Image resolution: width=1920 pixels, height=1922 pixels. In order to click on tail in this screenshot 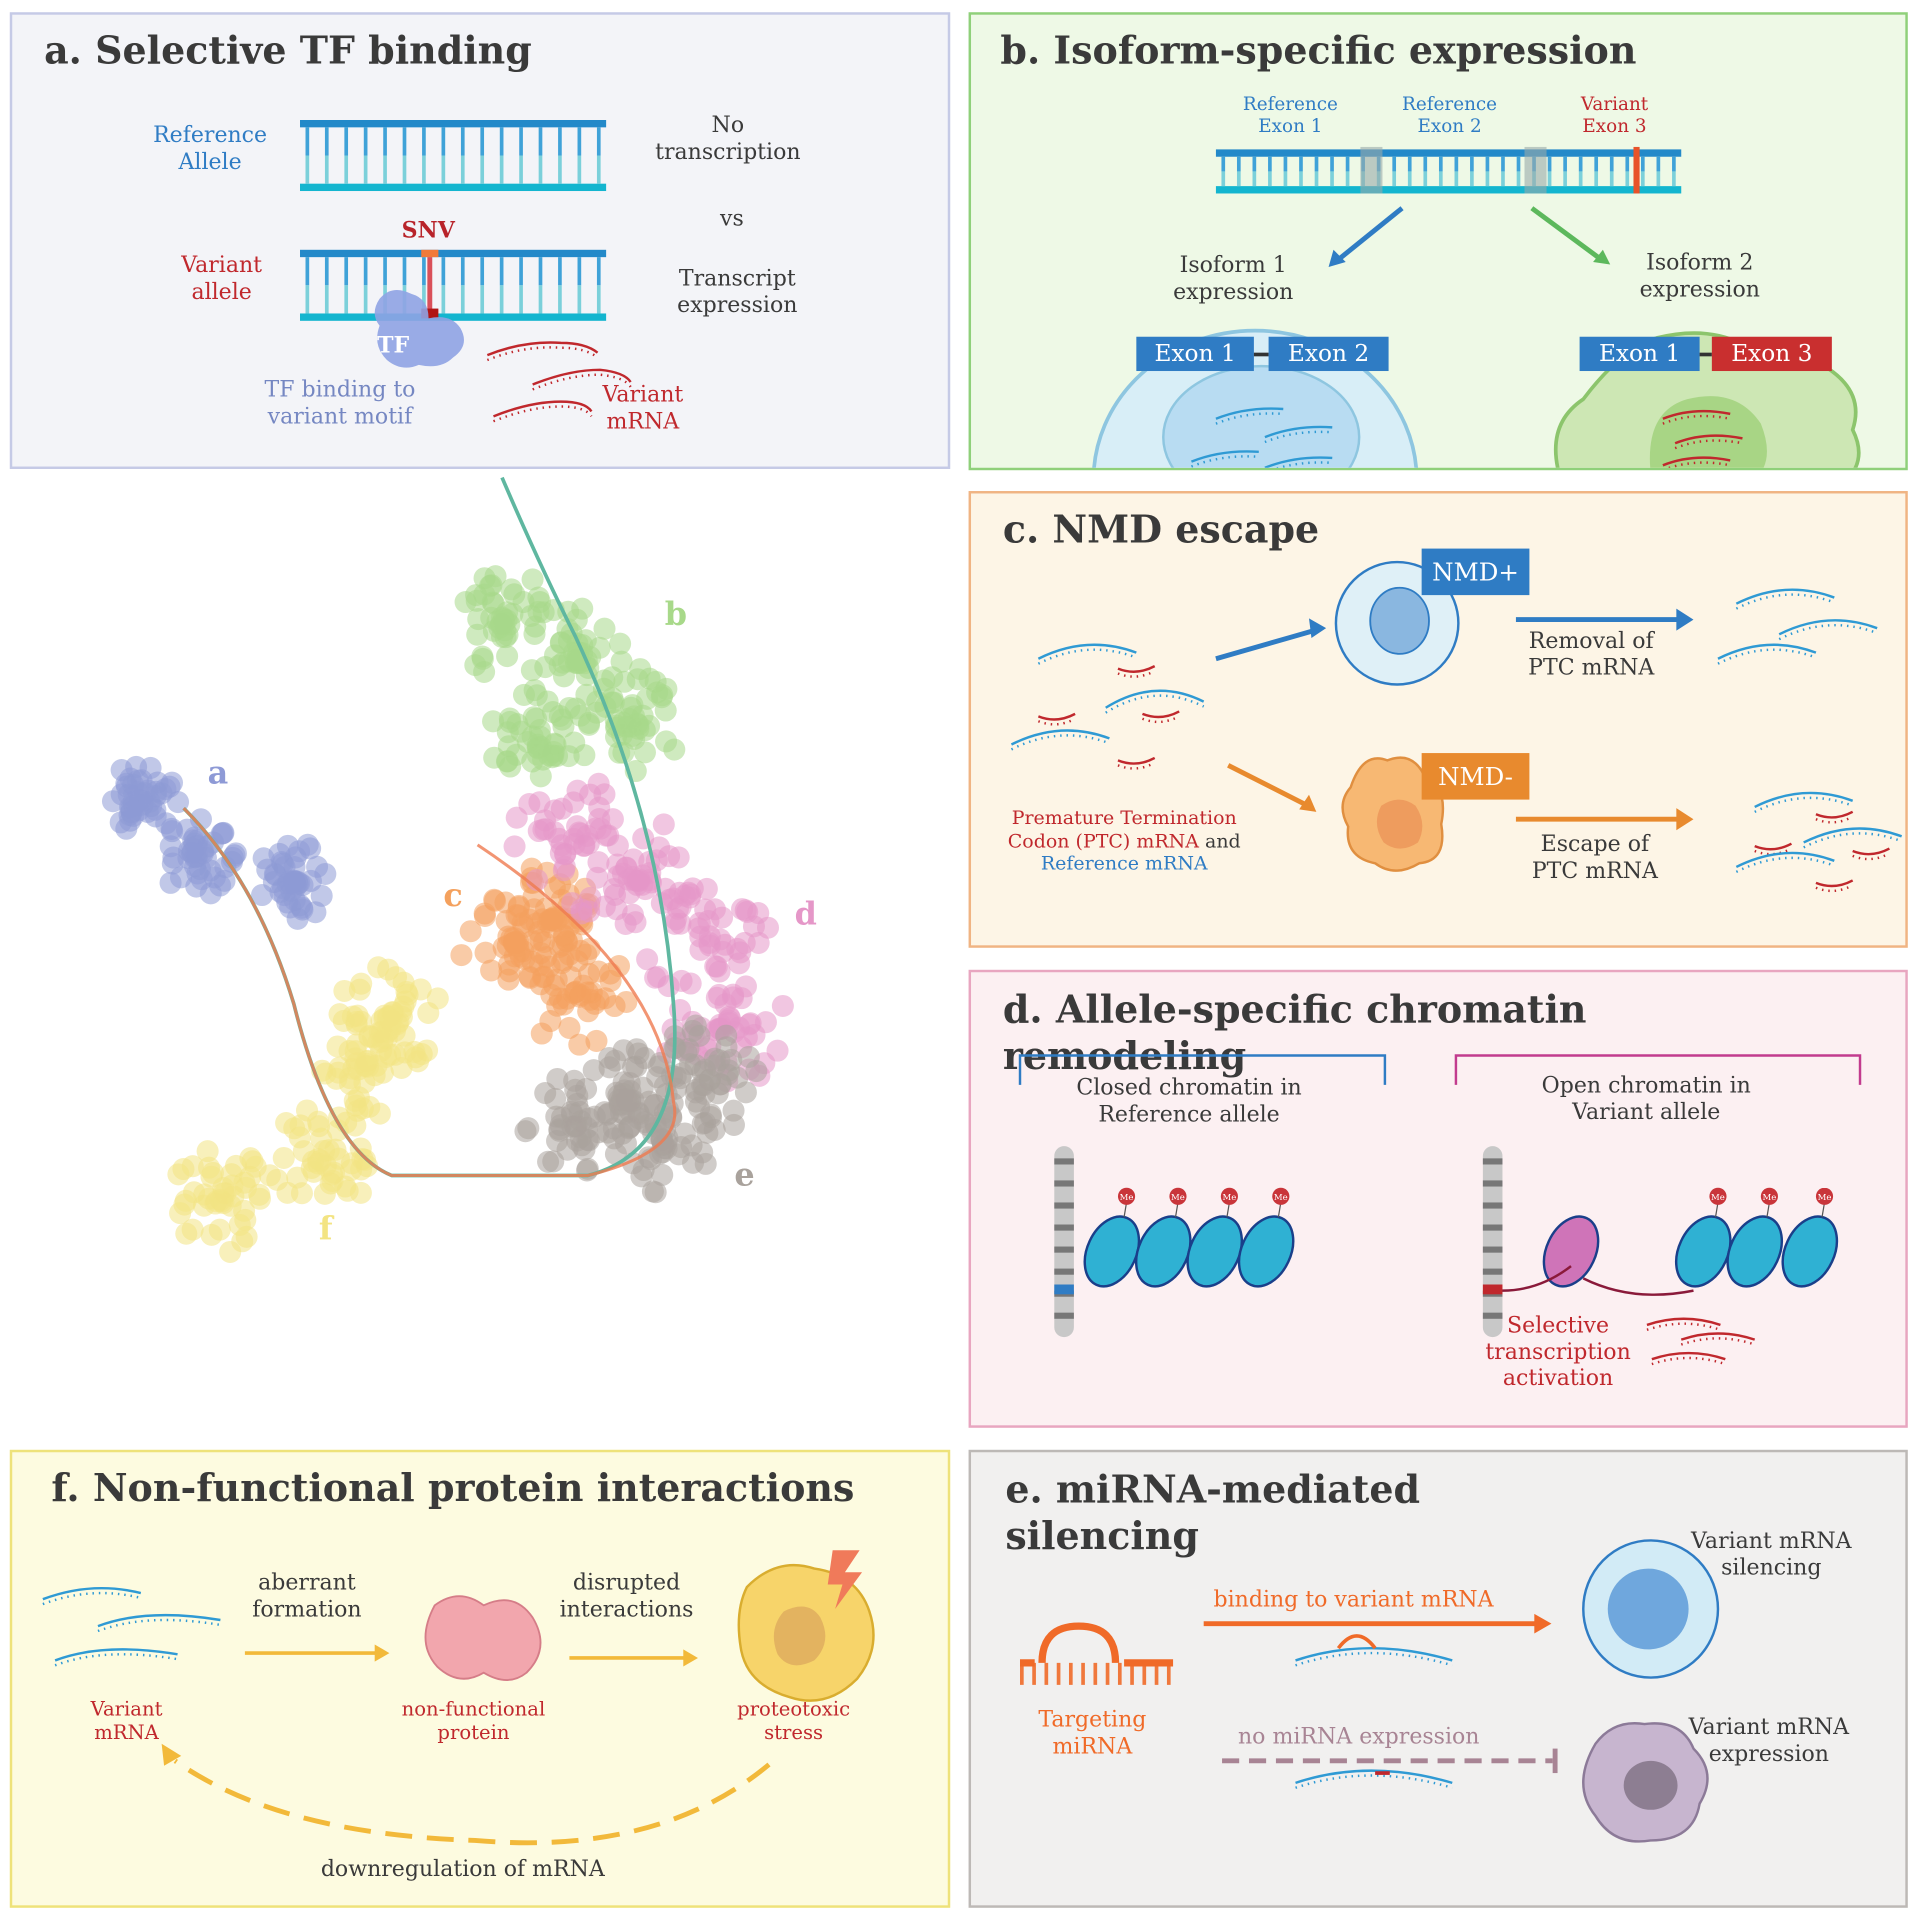, I will do `click(1228, 1210)`.